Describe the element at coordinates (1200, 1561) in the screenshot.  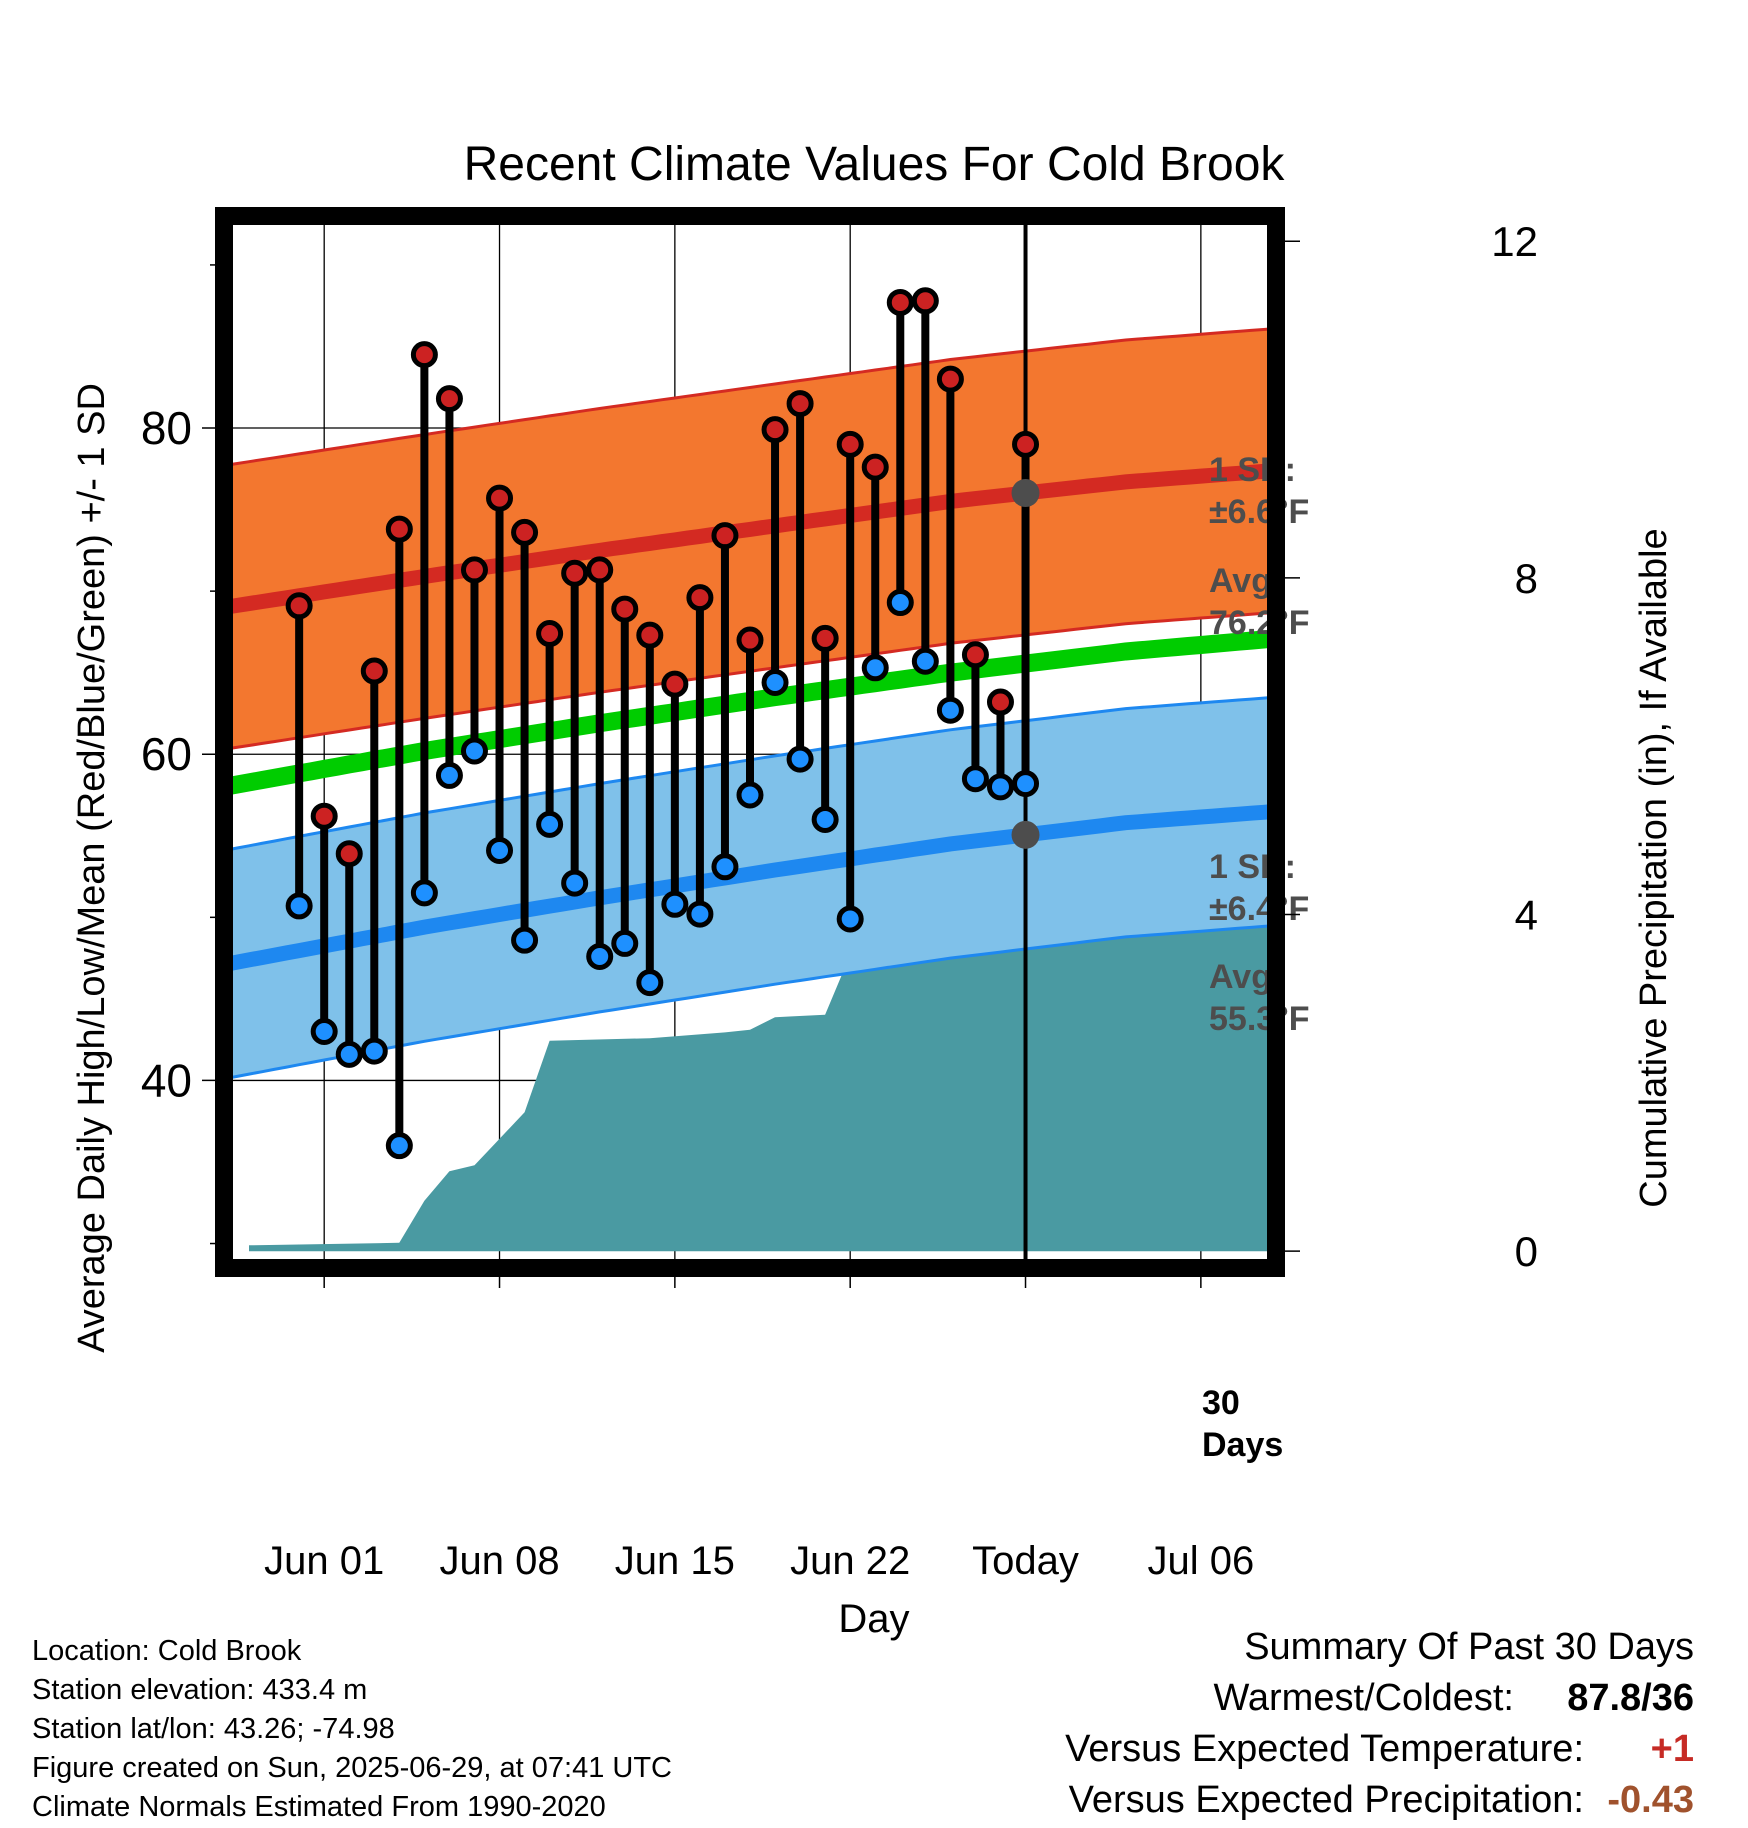
I see `x-tick-label: Jul 06` at that location.